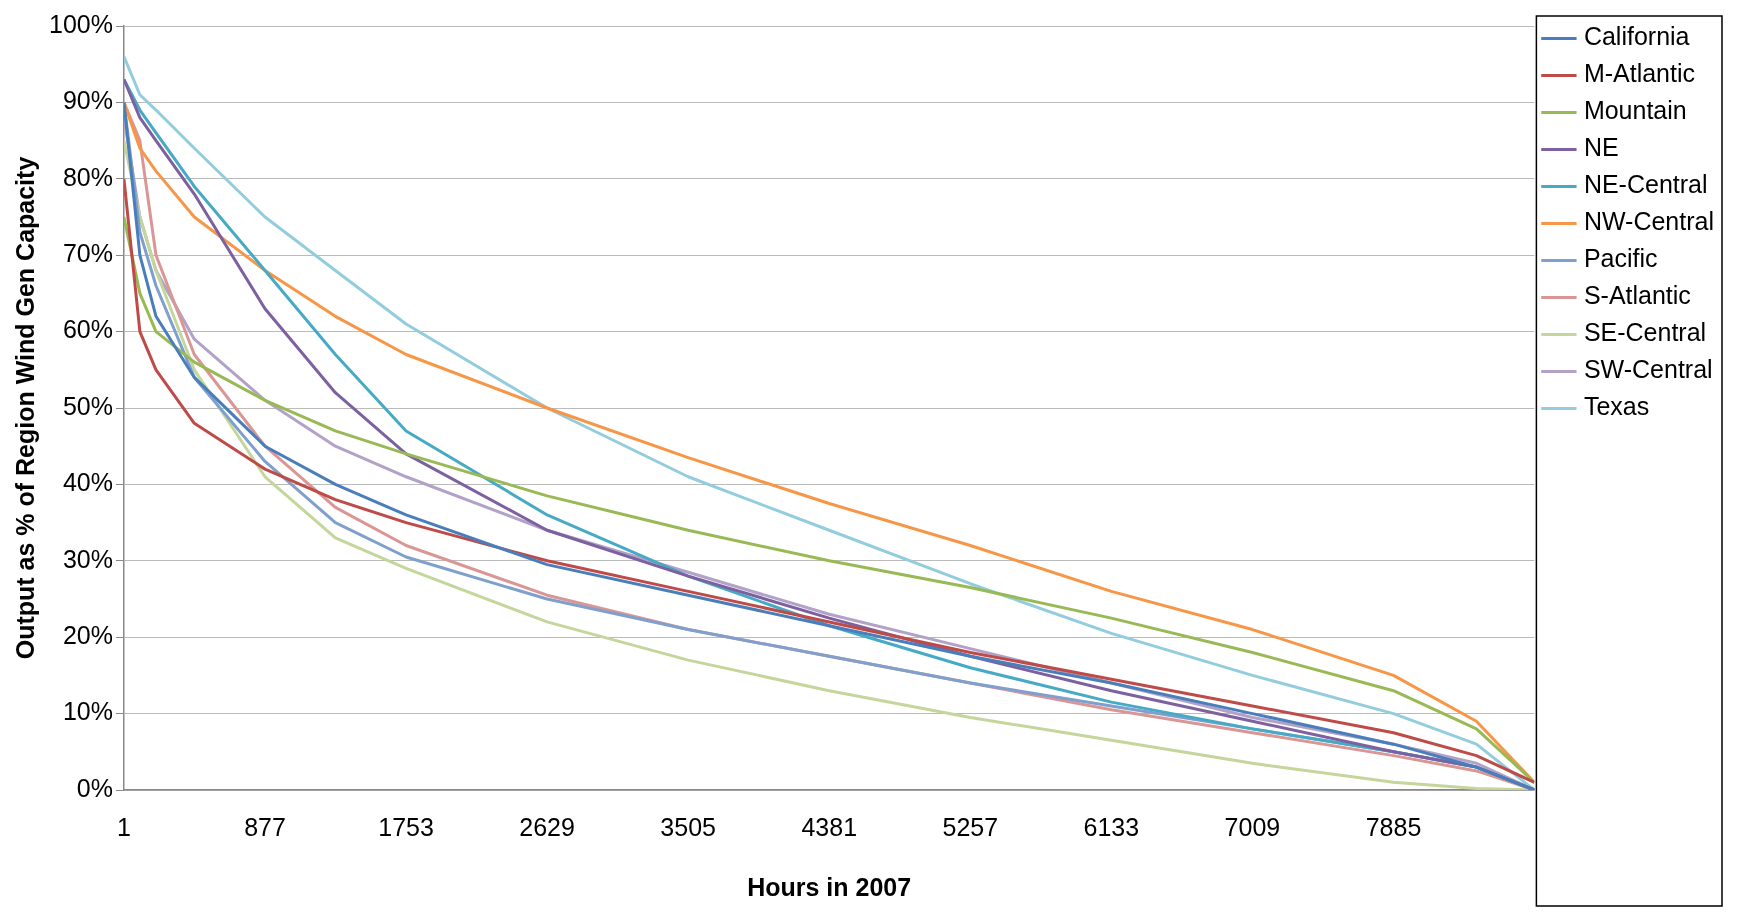 Image resolution: width=1740 pixels, height=919 pixels. What do you see at coordinates (1645, 332) in the screenshot?
I see `legend-label: SE-Central` at bounding box center [1645, 332].